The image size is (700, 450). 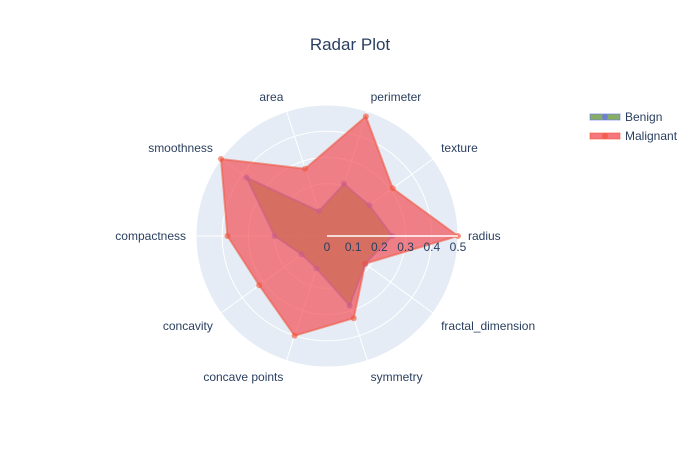 What do you see at coordinates (651, 136) in the screenshot?
I see `legend-label: Malignant` at bounding box center [651, 136].